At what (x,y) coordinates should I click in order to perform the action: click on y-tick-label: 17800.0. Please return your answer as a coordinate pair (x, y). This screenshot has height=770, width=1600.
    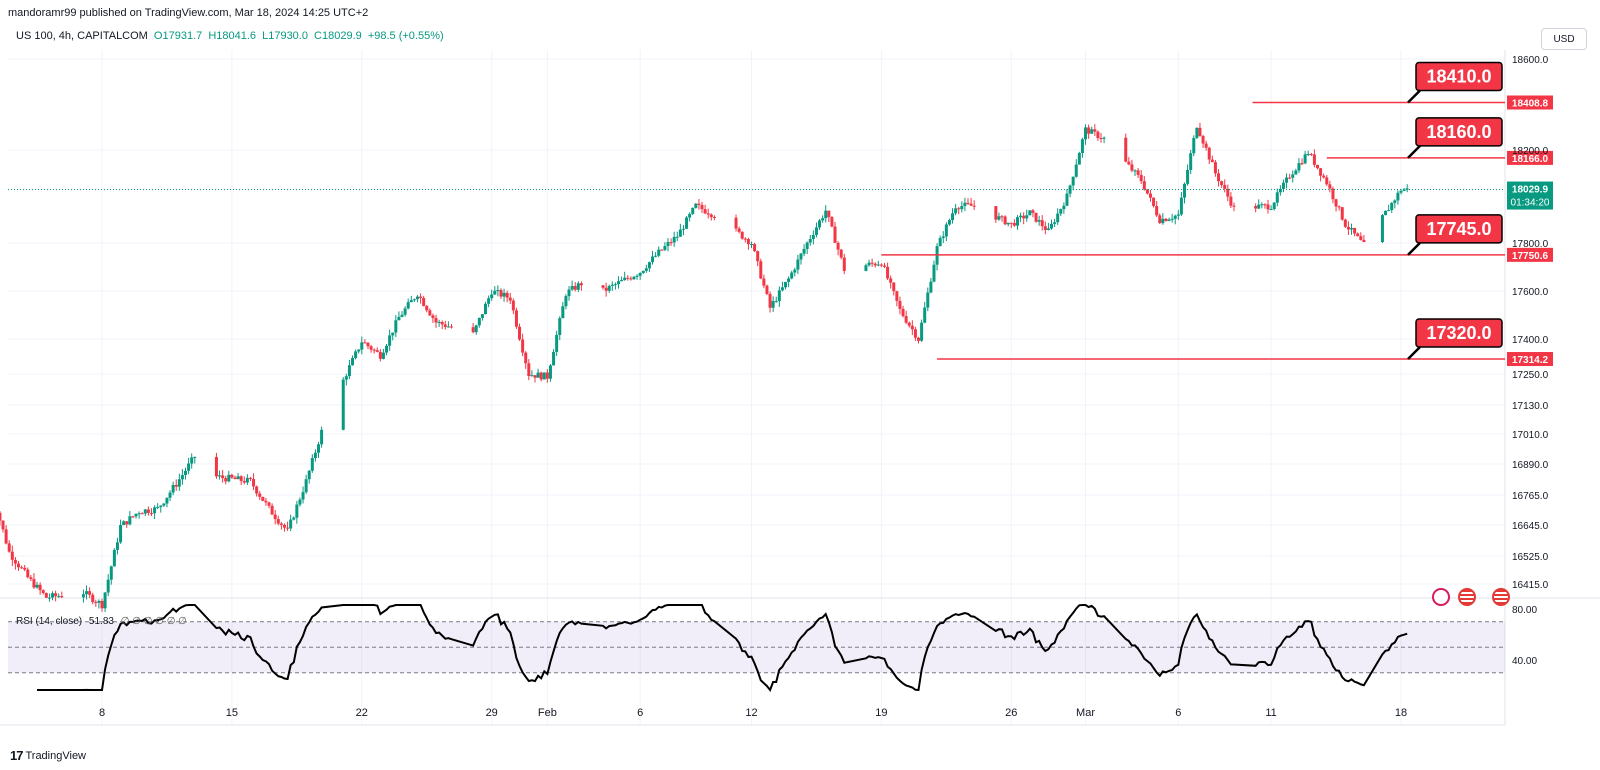
    Looking at the image, I should click on (1530, 244).